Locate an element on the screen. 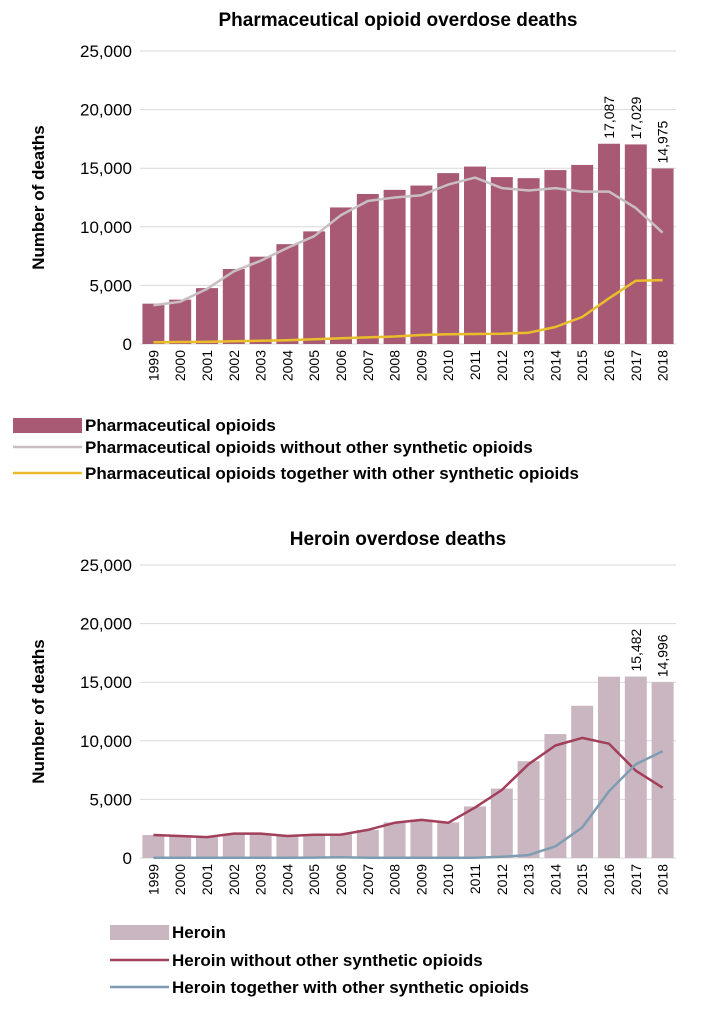  data-label: 15,482 is located at coordinates (636, 650).